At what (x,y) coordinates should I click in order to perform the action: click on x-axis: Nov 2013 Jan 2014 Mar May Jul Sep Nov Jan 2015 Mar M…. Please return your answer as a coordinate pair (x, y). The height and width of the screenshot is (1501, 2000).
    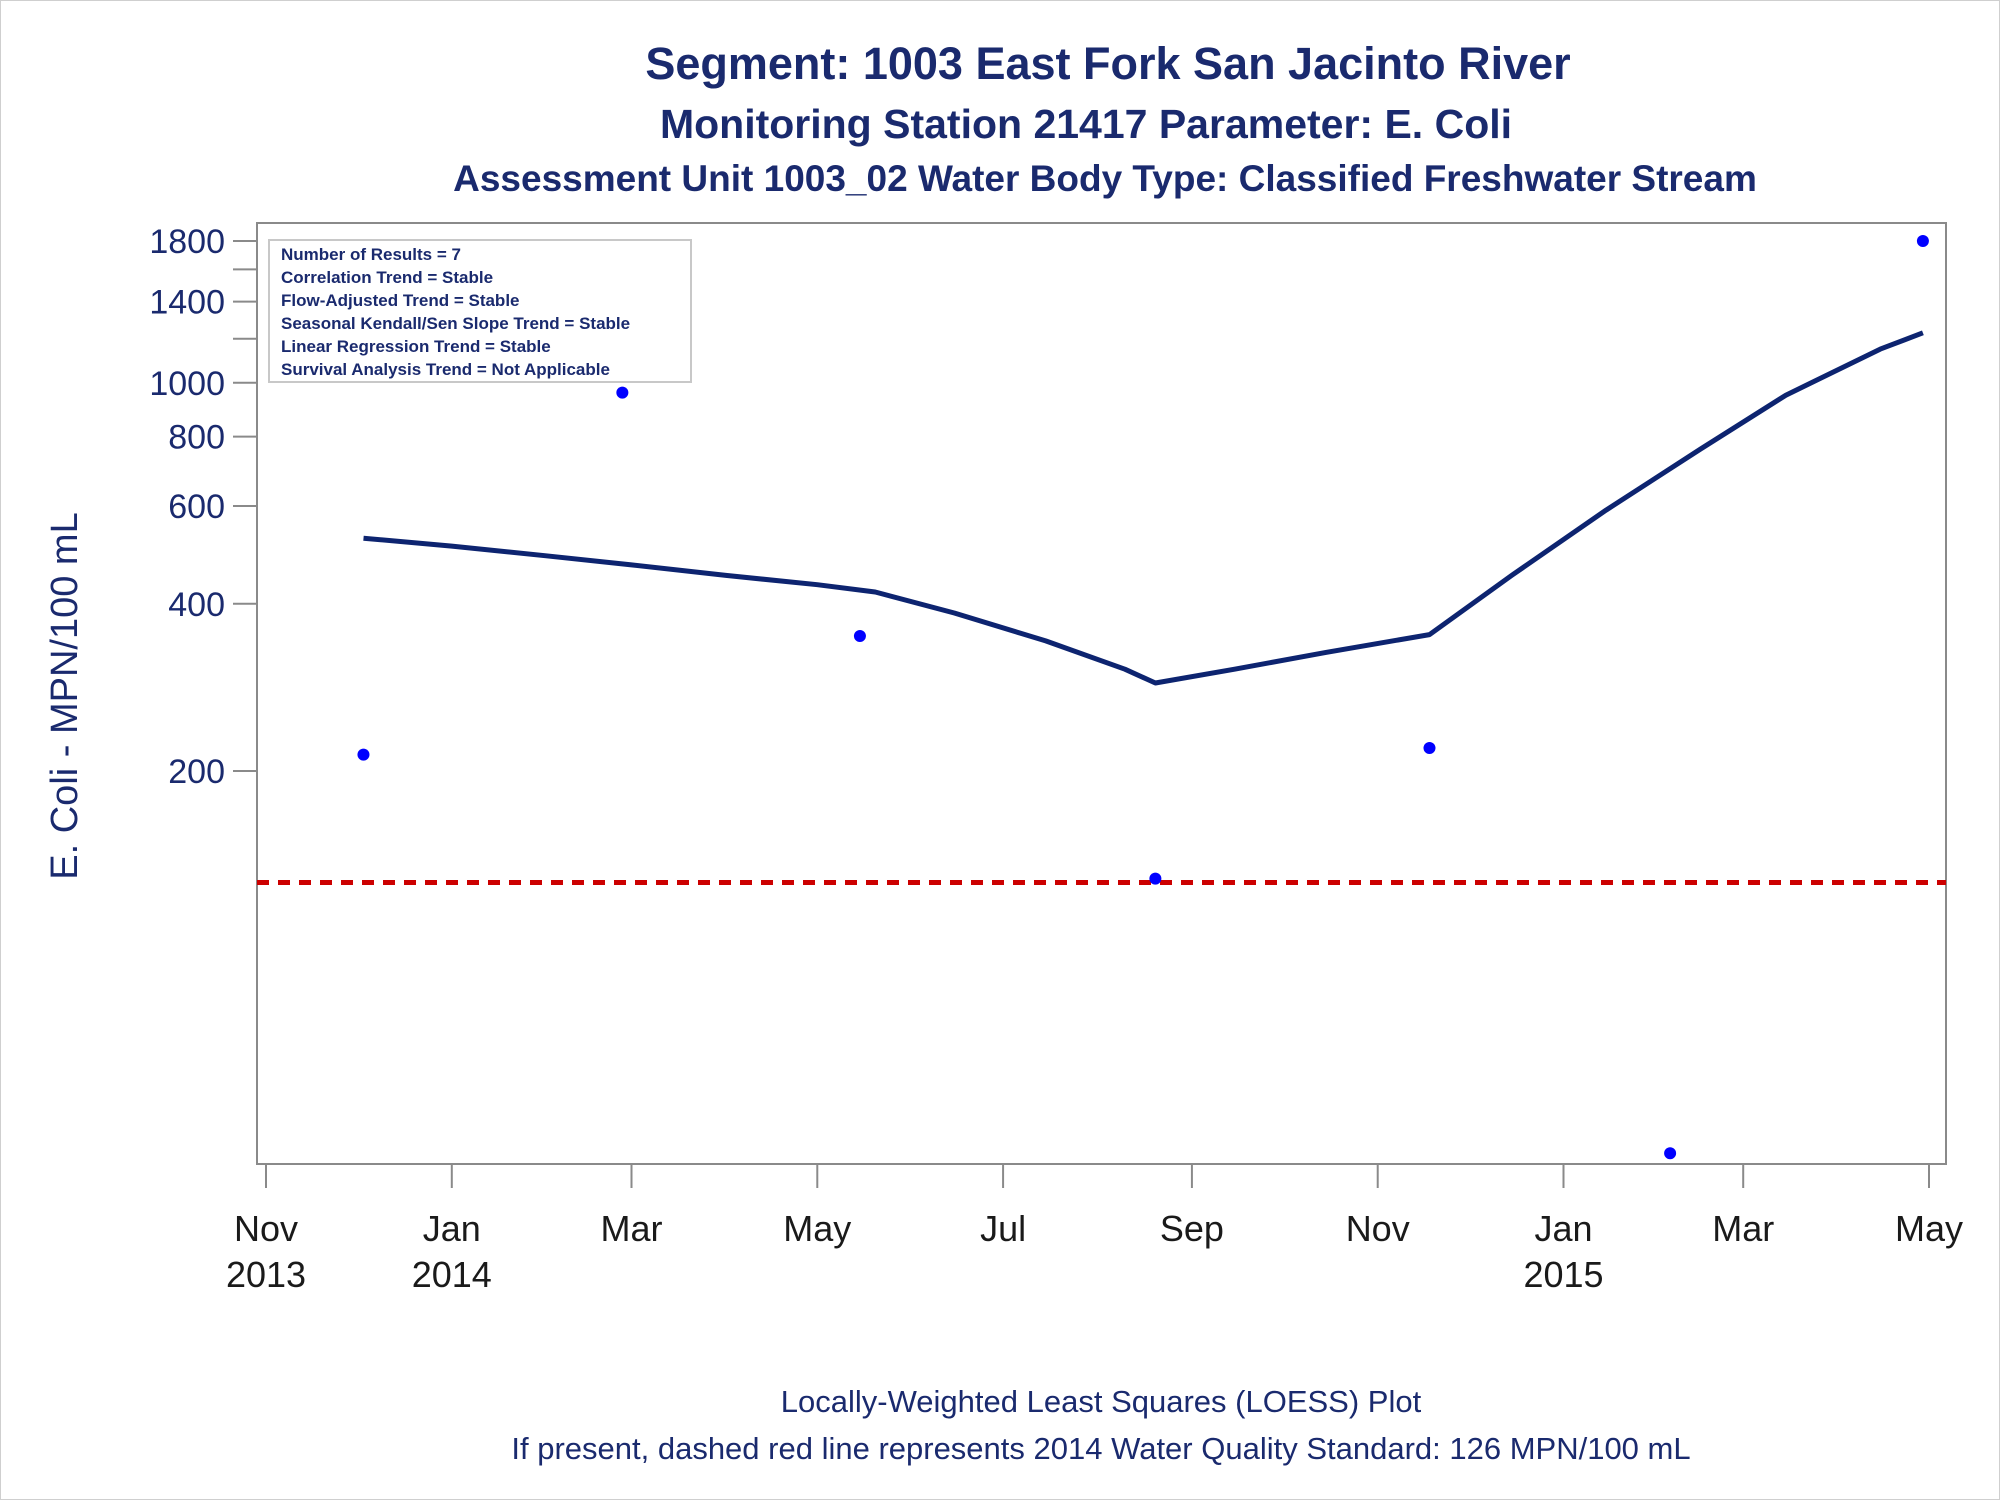
    Looking at the image, I should click on (1094, 1229).